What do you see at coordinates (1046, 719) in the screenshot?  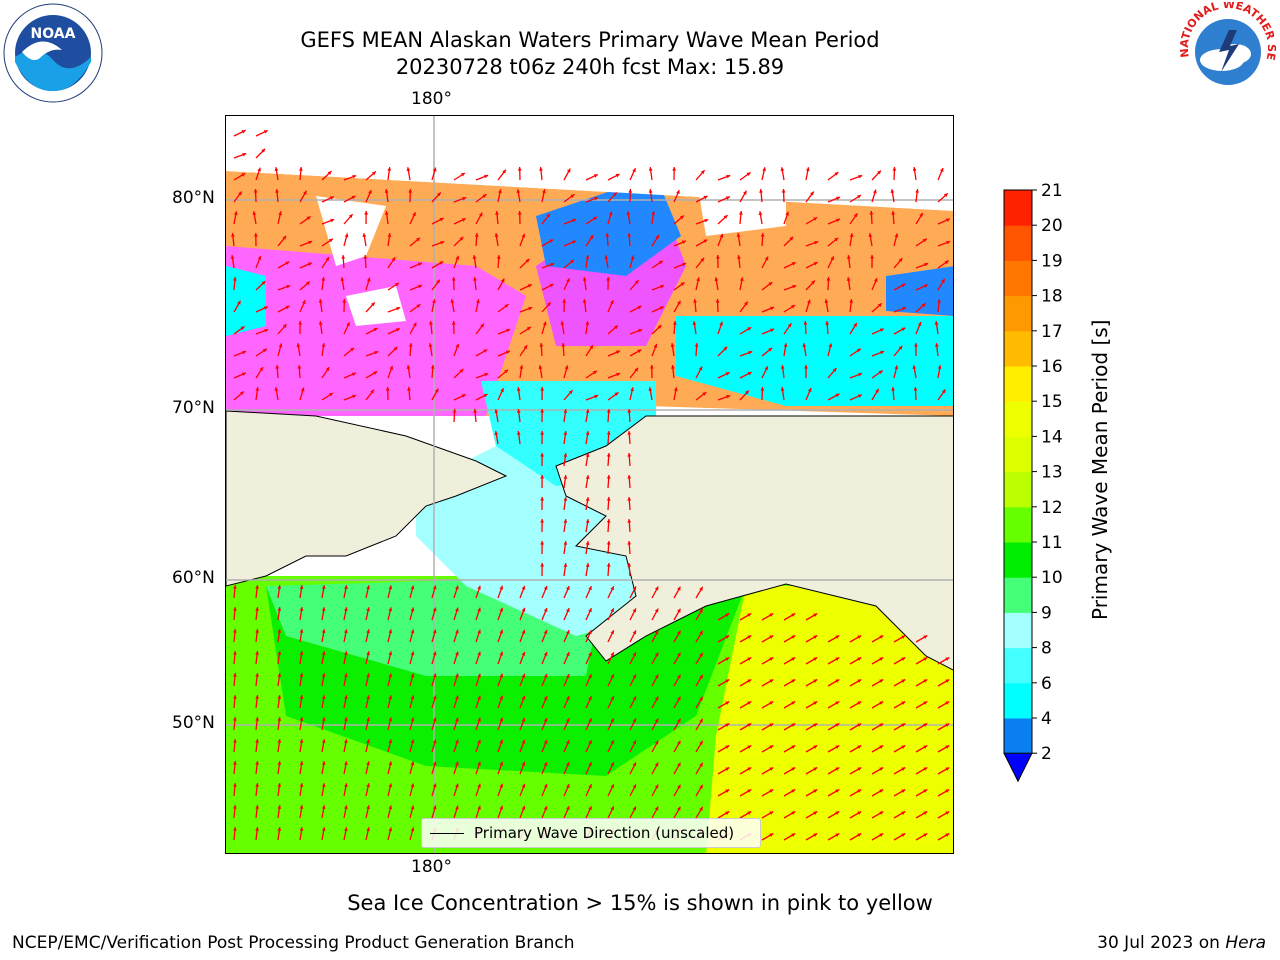 I see `colorbar-tick-label: 4` at bounding box center [1046, 719].